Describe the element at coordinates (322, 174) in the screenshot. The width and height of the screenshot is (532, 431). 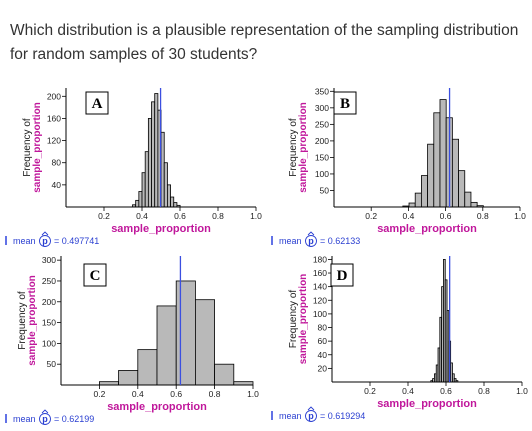
I see `y-tick-label: 100` at that location.